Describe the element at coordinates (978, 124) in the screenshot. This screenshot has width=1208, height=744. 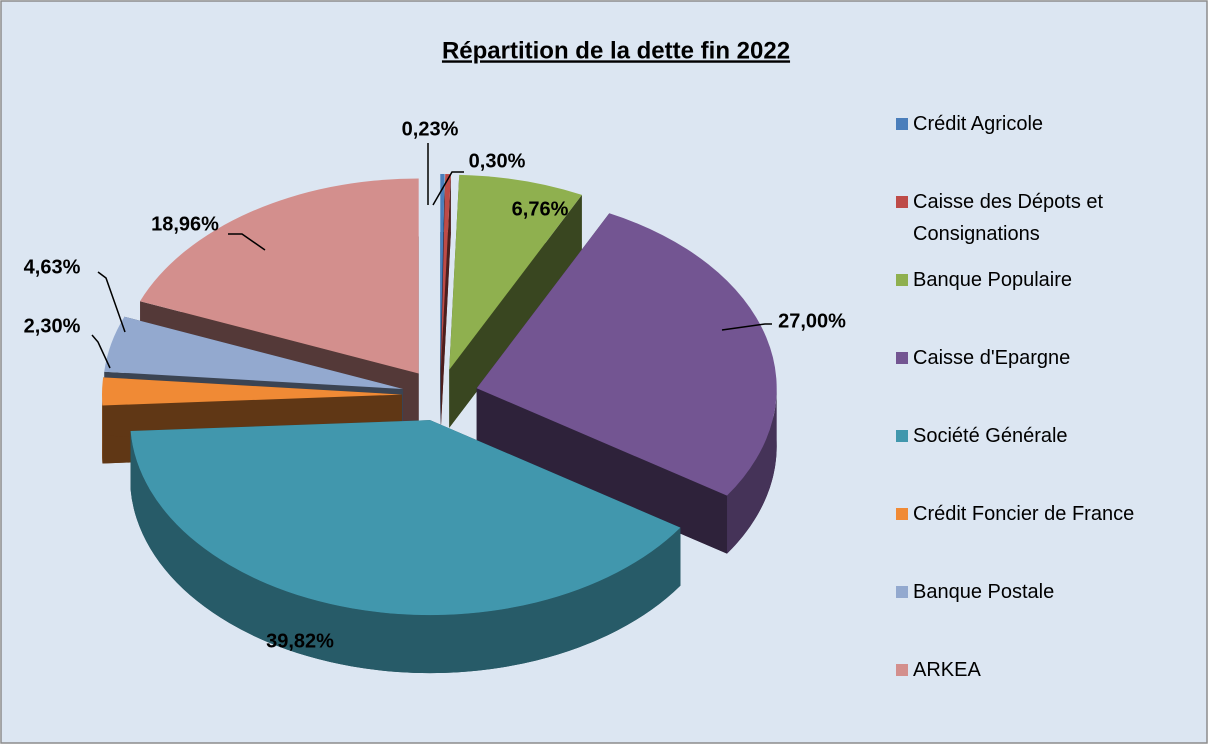
I see `legend-label: Crédit Agricole` at that location.